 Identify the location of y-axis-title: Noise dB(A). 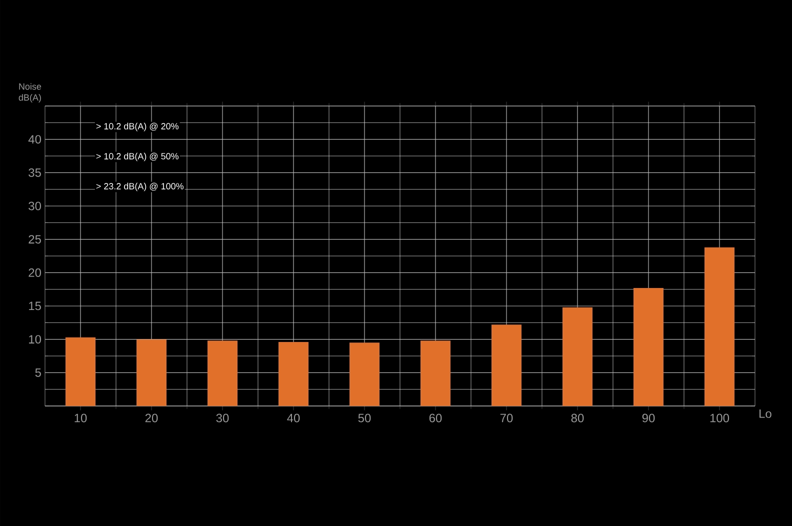
(30, 92).